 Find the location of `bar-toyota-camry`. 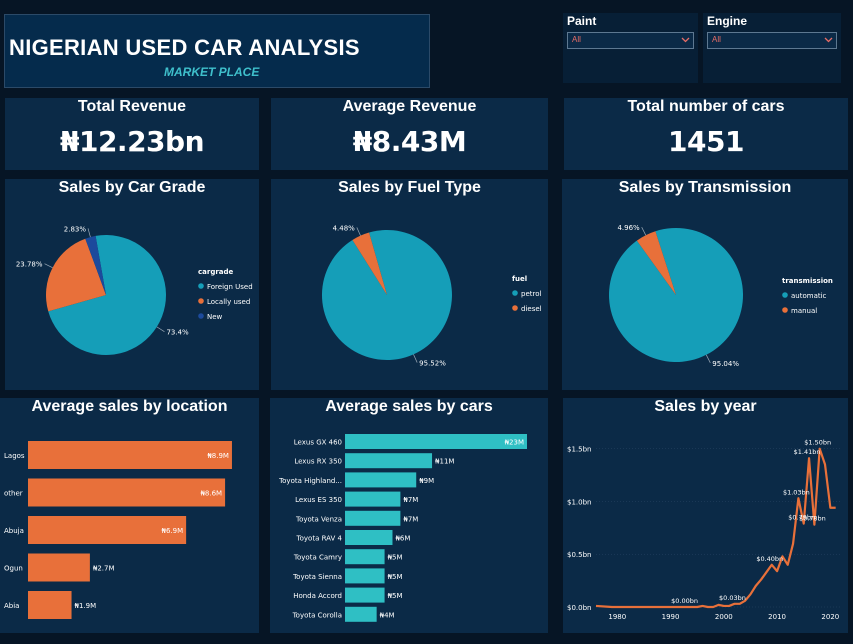

bar-toyota-camry is located at coordinates (365, 557).